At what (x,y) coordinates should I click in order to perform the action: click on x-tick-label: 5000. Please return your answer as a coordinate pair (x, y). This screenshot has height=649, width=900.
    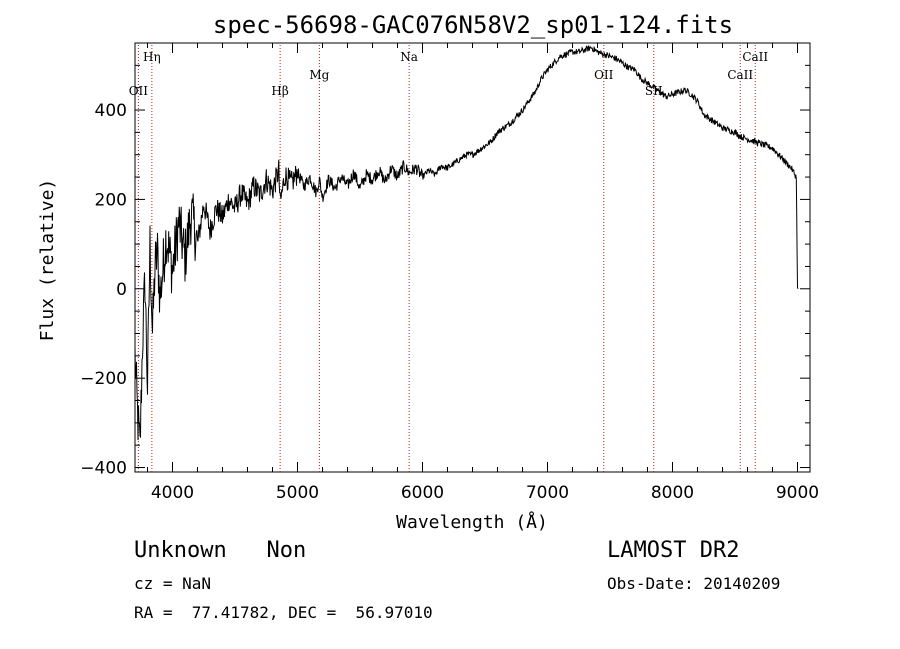
    Looking at the image, I should click on (297, 493).